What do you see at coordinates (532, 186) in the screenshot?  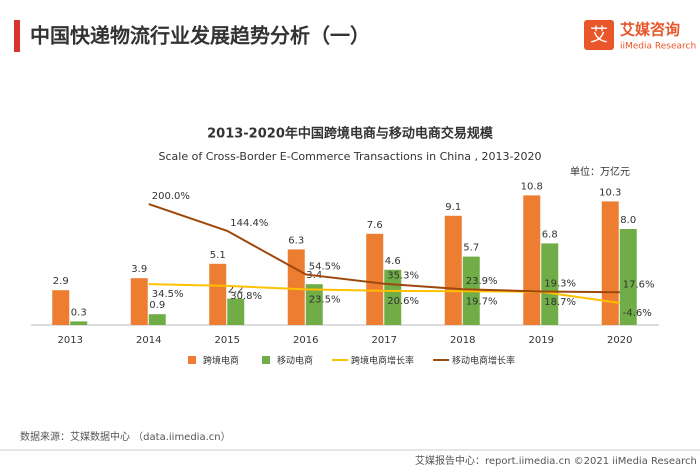 I see `bar-value-label: 10.8` at bounding box center [532, 186].